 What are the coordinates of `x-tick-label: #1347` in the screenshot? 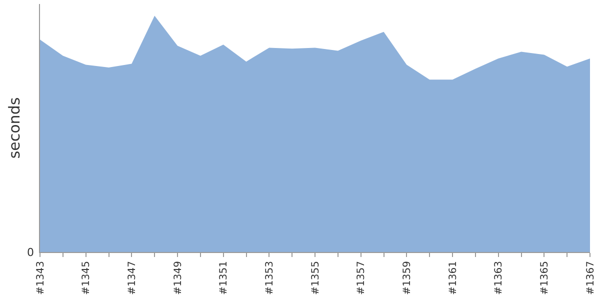 It's located at (132, 278).